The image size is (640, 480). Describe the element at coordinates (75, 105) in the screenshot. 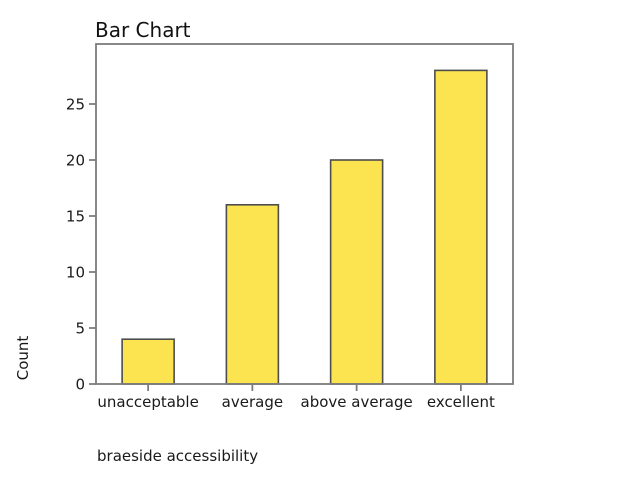

I see `y-tick-label: 25` at that location.